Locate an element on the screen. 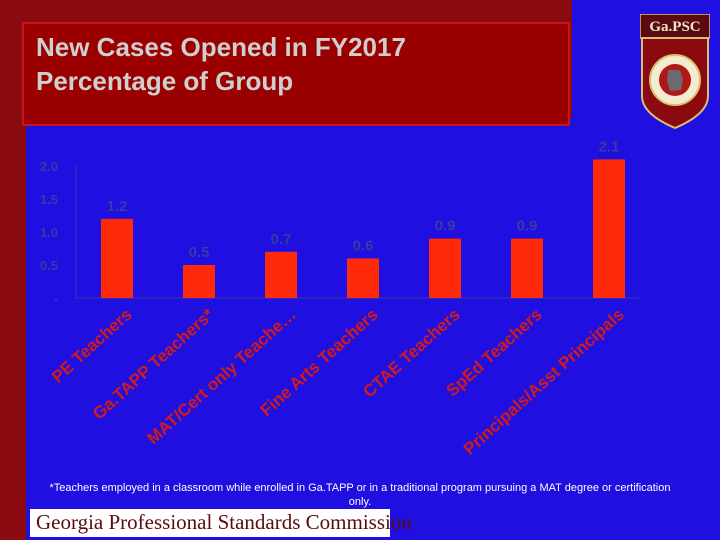  title-panel is located at coordinates (296, 74).